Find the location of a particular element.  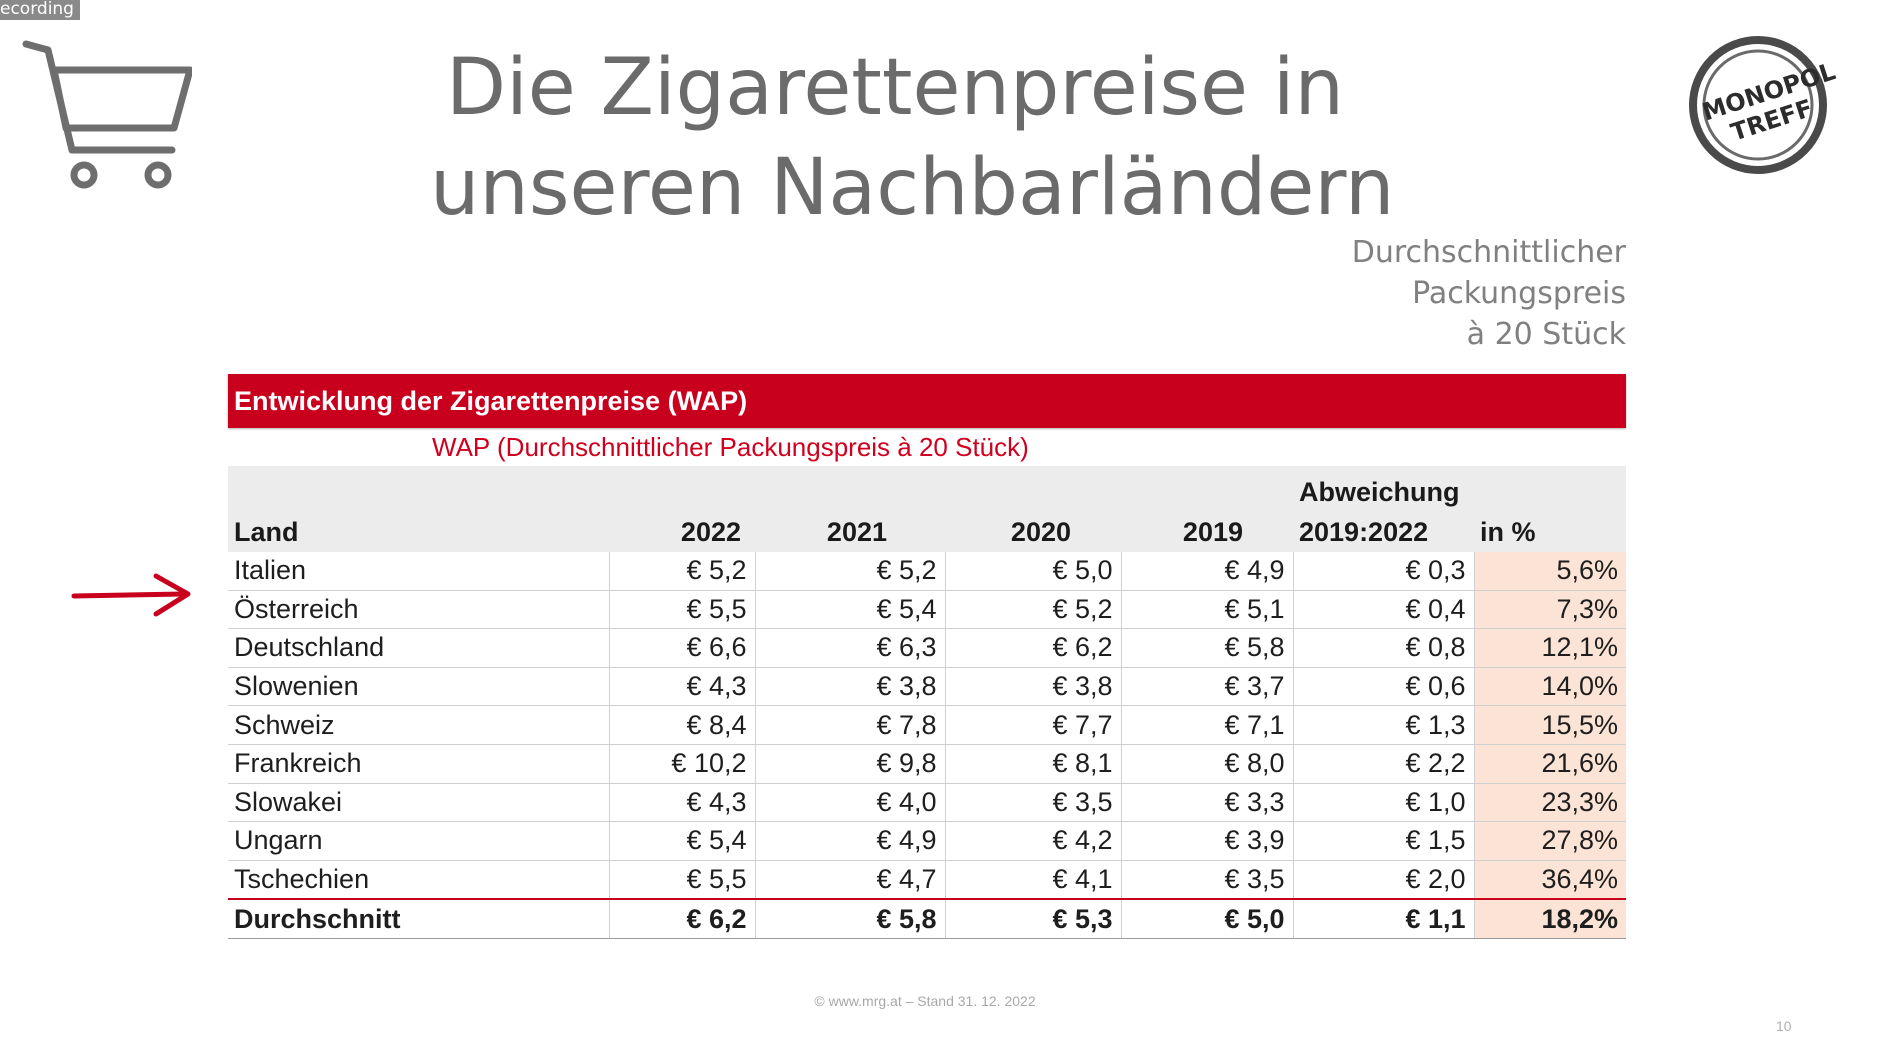

cell-2022: € 5,2 is located at coordinates (681, 571).